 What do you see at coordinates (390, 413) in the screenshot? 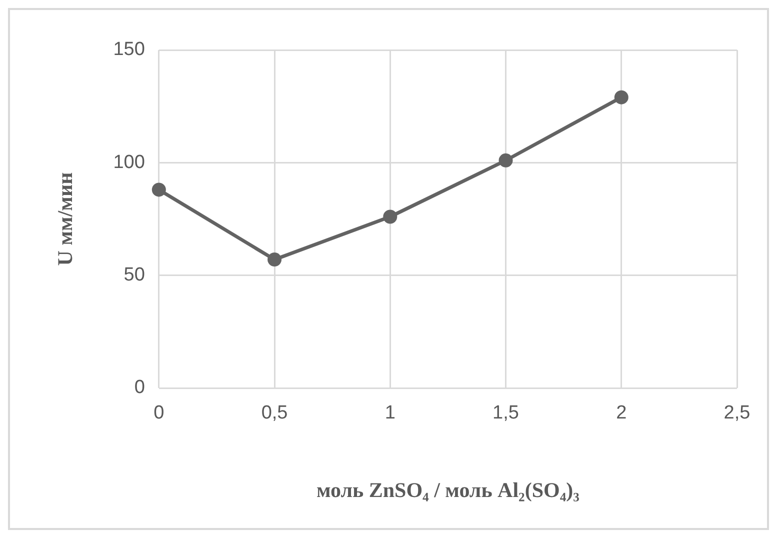
I see `x-tick-label: 1` at bounding box center [390, 413].